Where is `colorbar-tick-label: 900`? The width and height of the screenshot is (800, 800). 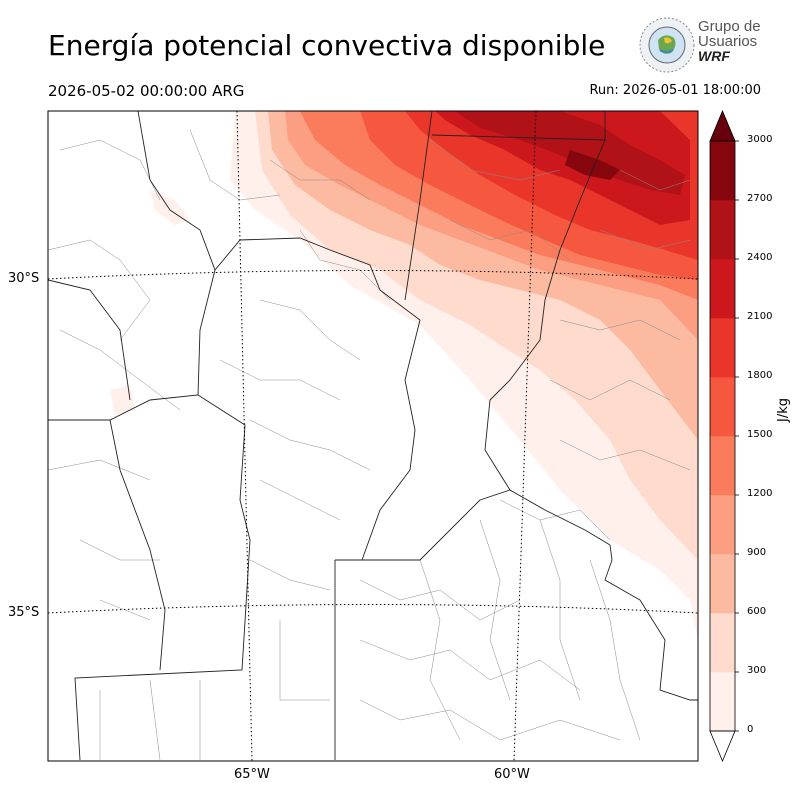 colorbar-tick-label: 900 is located at coordinates (757, 552).